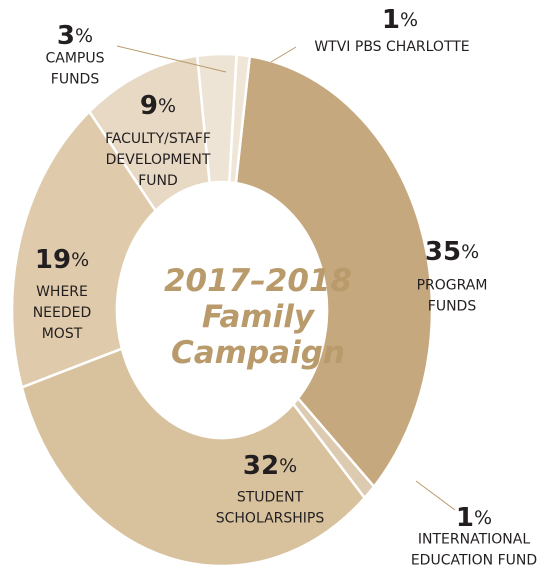  What do you see at coordinates (474, 550) in the screenshot?
I see `category-label: INTERNATIONAL EDUCATION FUND` at bounding box center [474, 550].